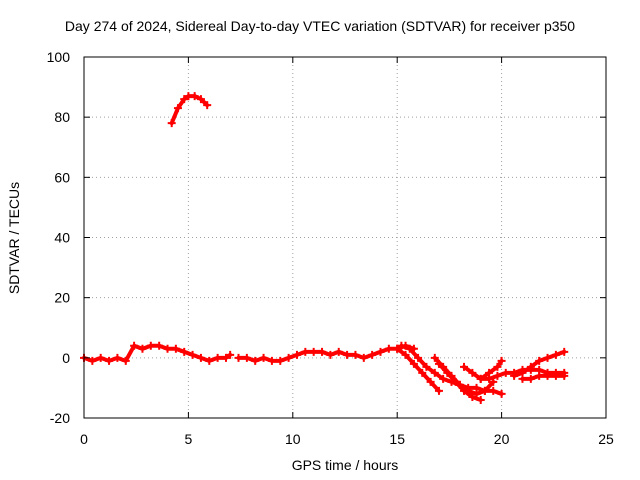 This screenshot has height=480, width=640. What do you see at coordinates (14, 238) in the screenshot?
I see `y-axis-label: SDTVAR / TECUs` at bounding box center [14, 238].